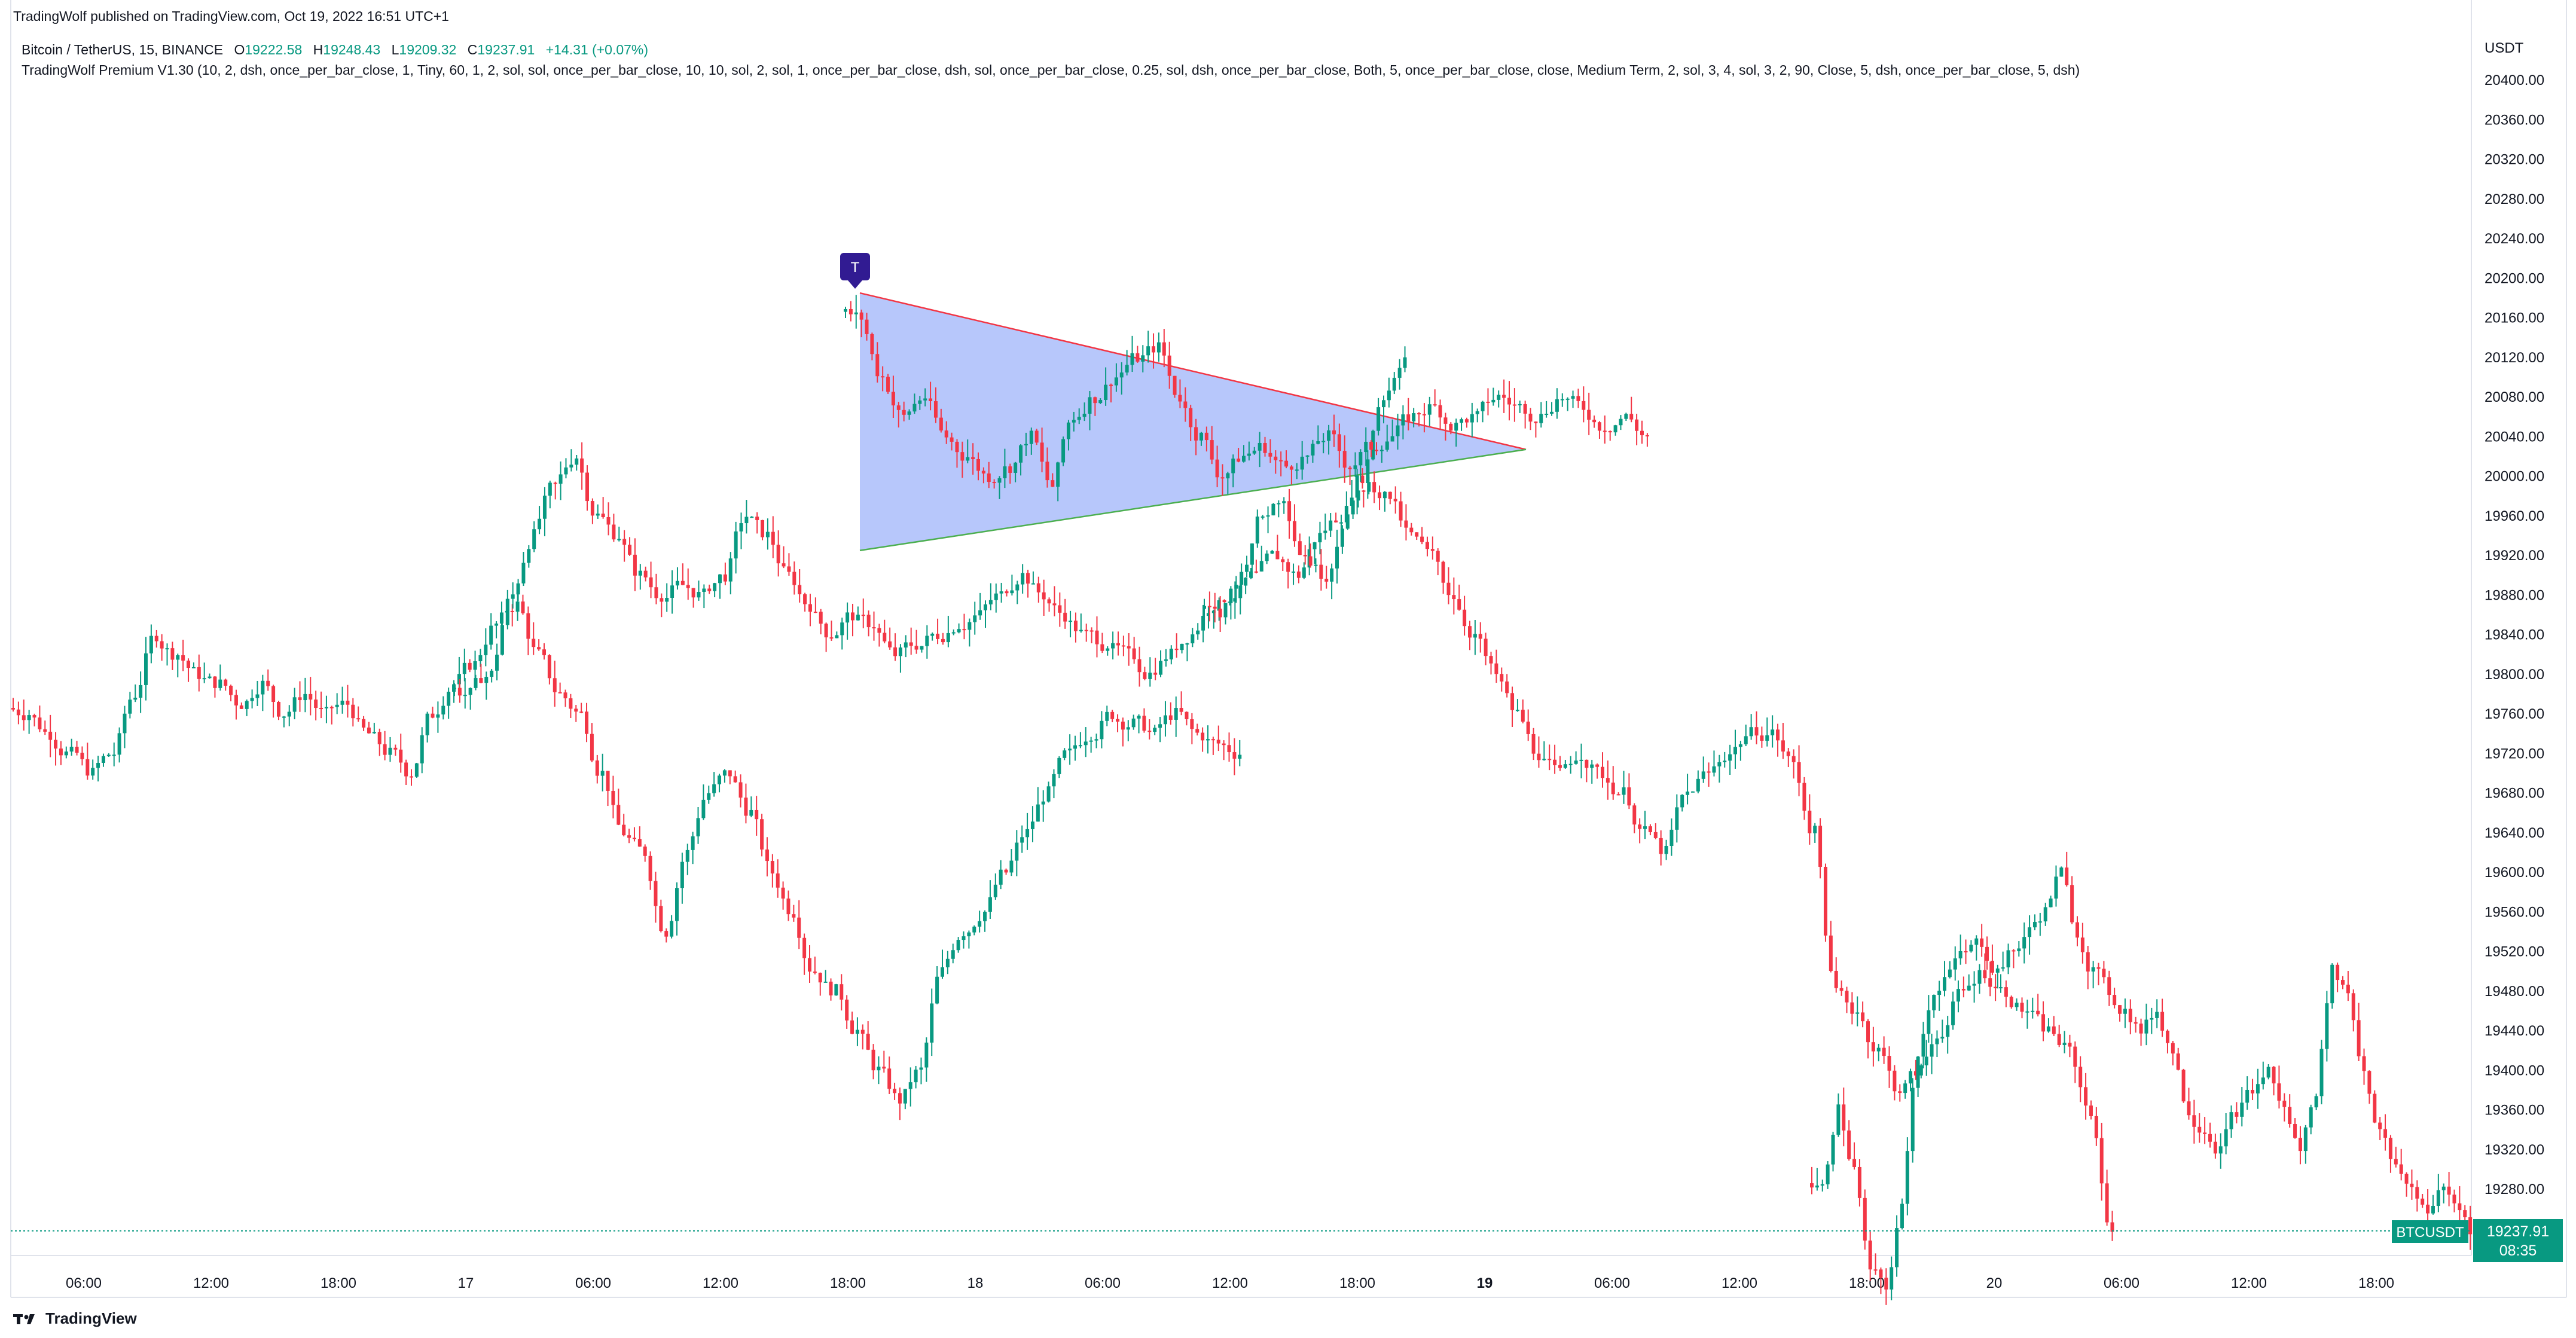 This screenshot has width=2576, height=1338. Describe the element at coordinates (2514, 278) in the screenshot. I see `price-axis-tick: 20200.00` at that location.